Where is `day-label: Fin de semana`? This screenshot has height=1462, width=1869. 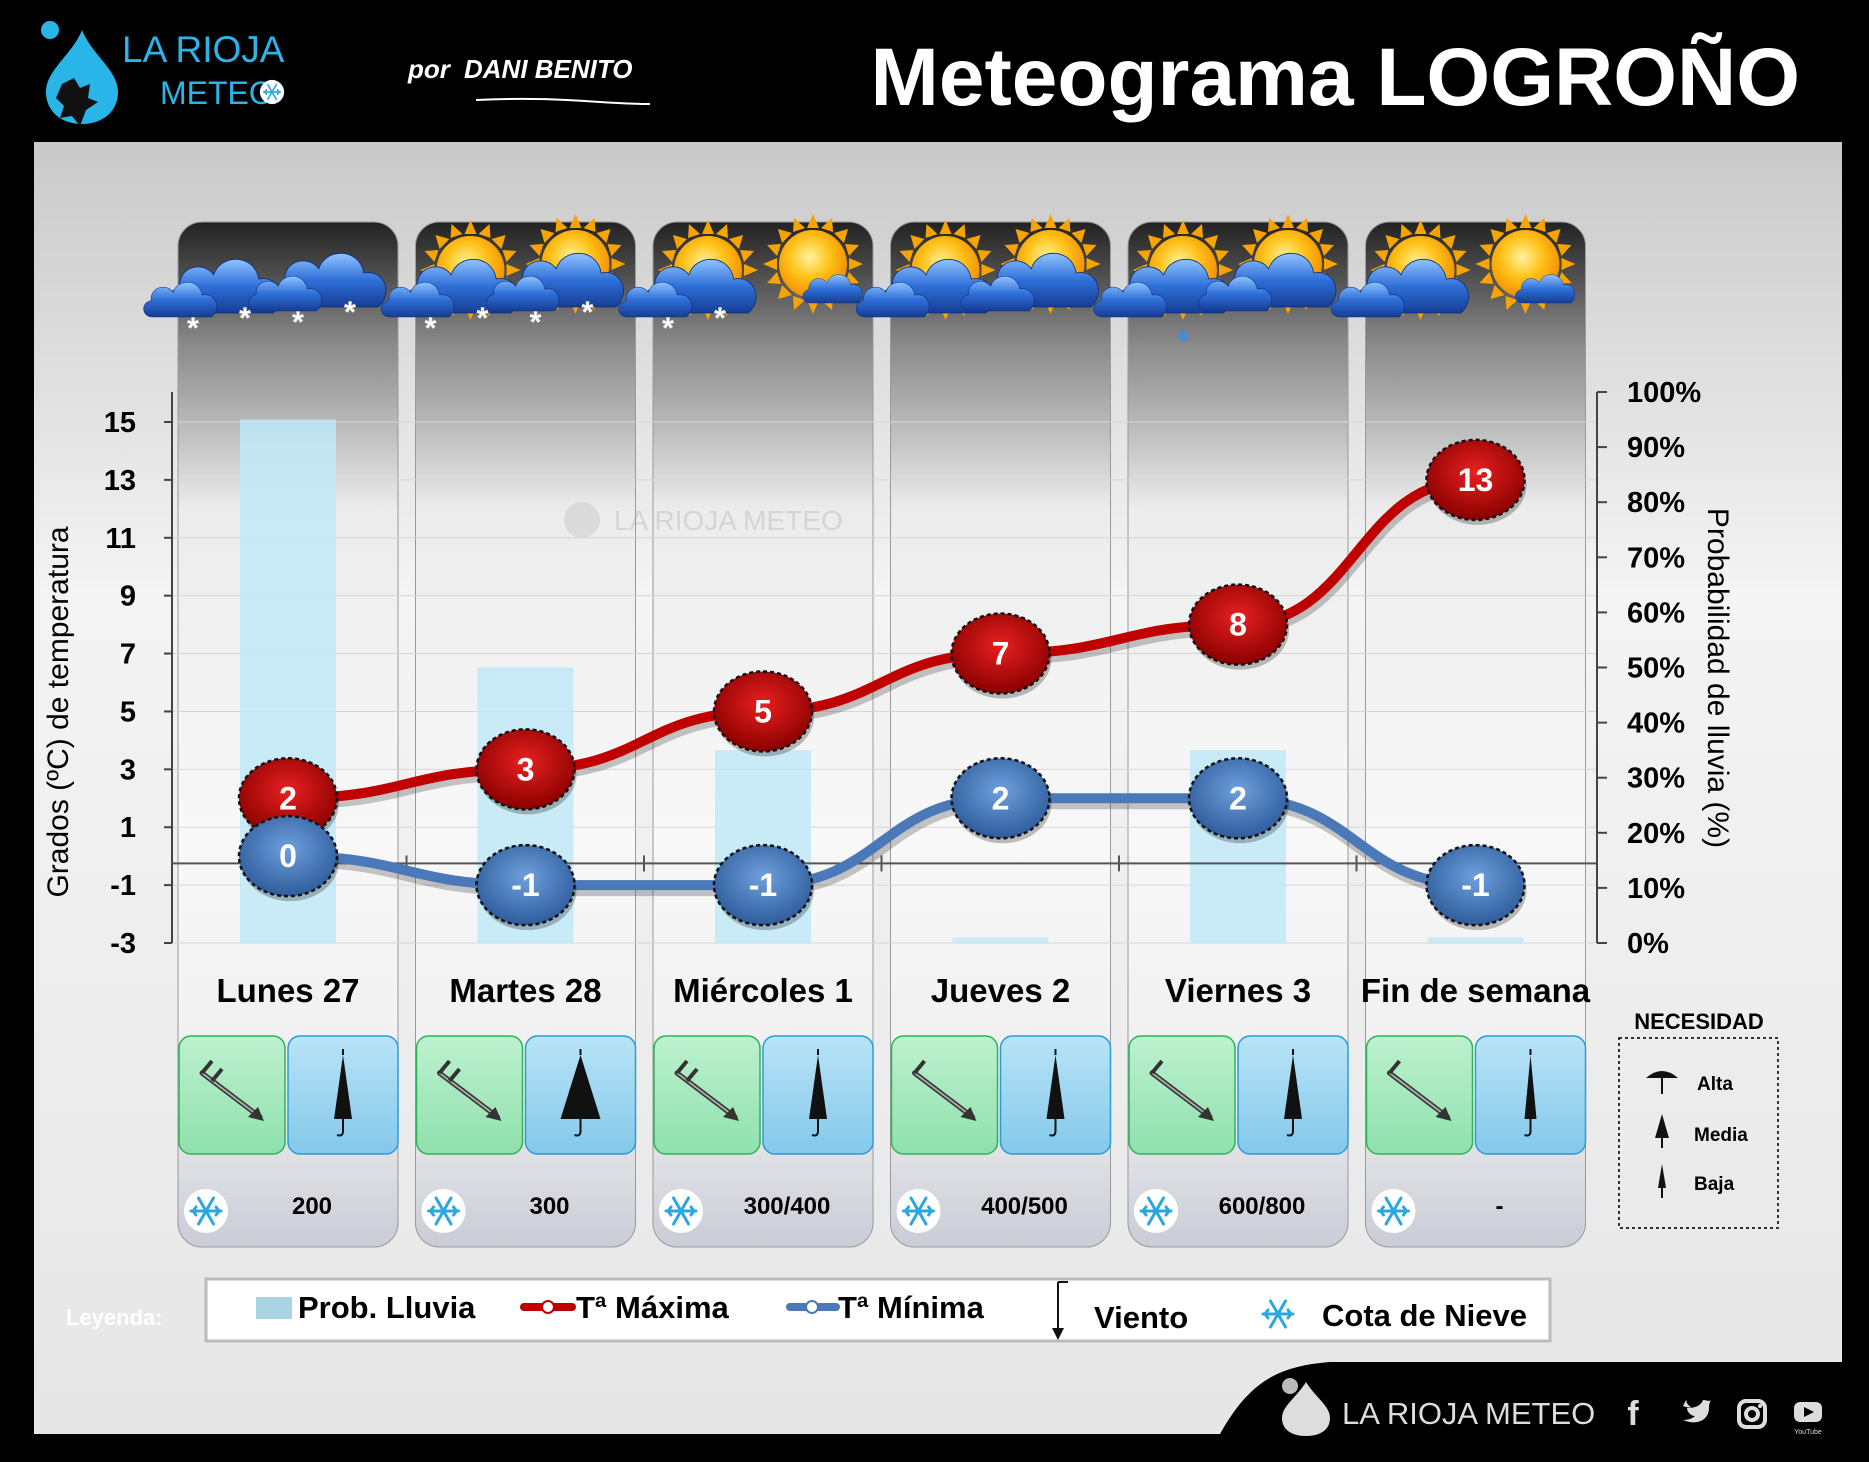
day-label: Fin de semana is located at coordinates (1476, 990).